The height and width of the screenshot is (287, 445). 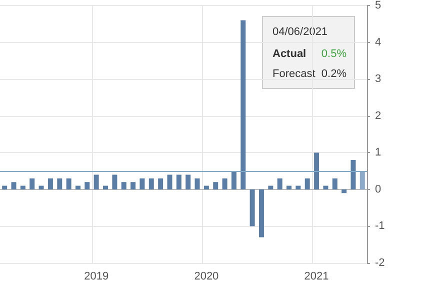 What do you see at coordinates (334, 74) in the screenshot?
I see `annotation: 0.2%` at bounding box center [334, 74].